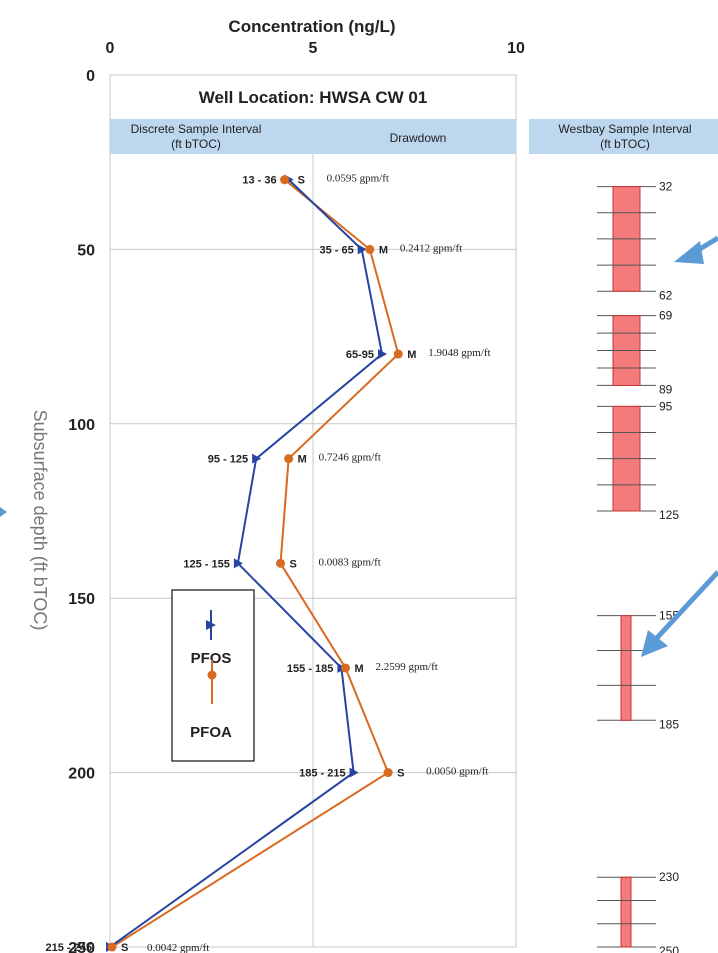  Describe the element at coordinates (313, 97) in the screenshot. I see `chart-title: Well Location: HWSA CW 01` at that location.